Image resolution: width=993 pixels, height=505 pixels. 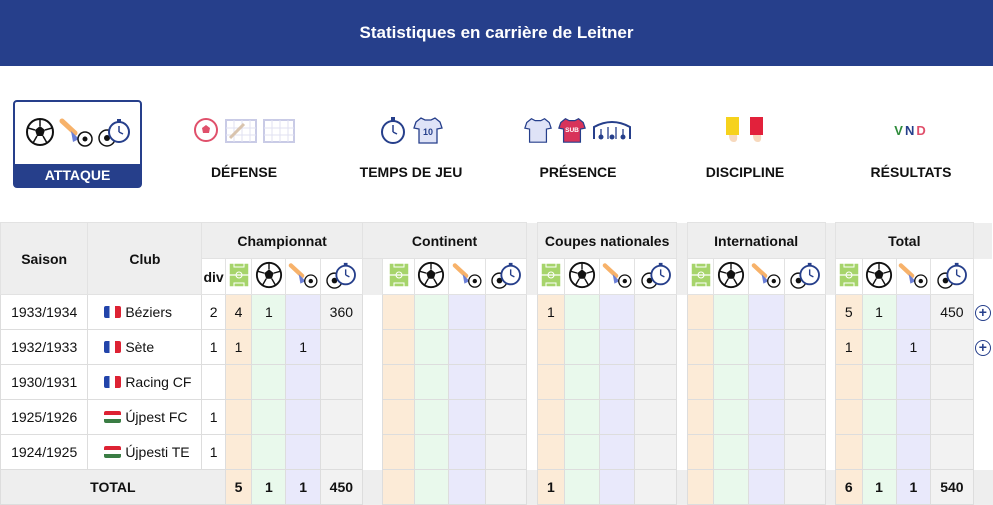 What do you see at coordinates (44, 258) in the screenshot?
I see `season-header: Saison` at bounding box center [44, 258].